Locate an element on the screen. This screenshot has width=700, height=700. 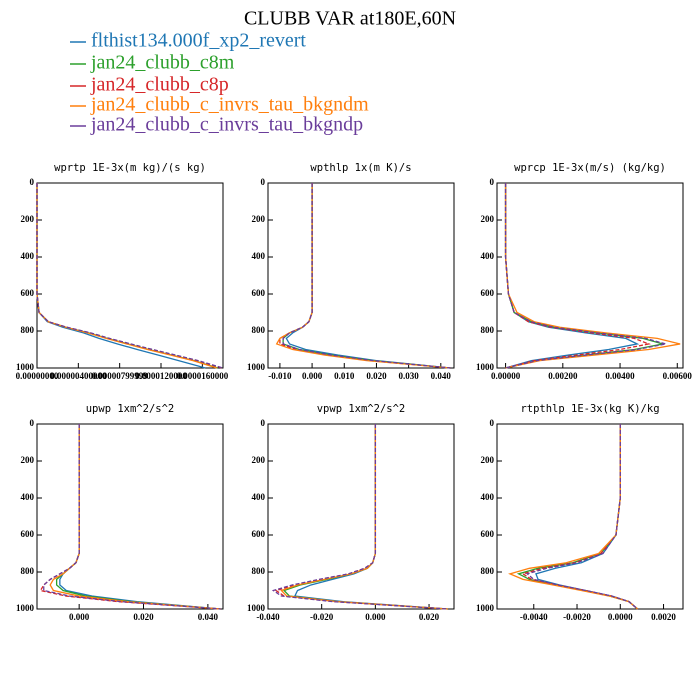
legend-label: jan24_clubb_c8p is located at coordinates (159, 85).